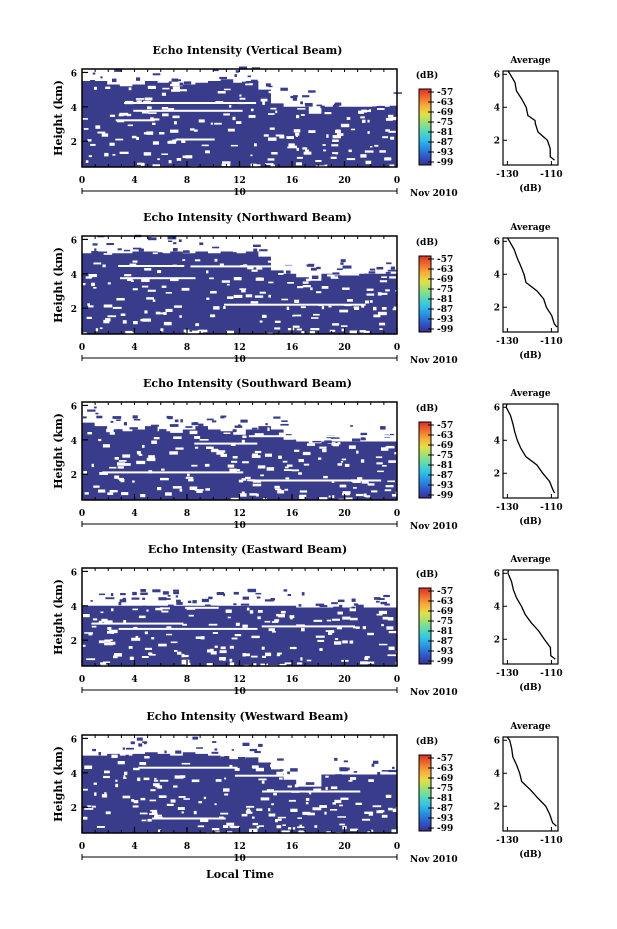 The width and height of the screenshot is (617, 929). Describe the element at coordinates (239, 792) in the screenshot. I see `echo-region` at that location.